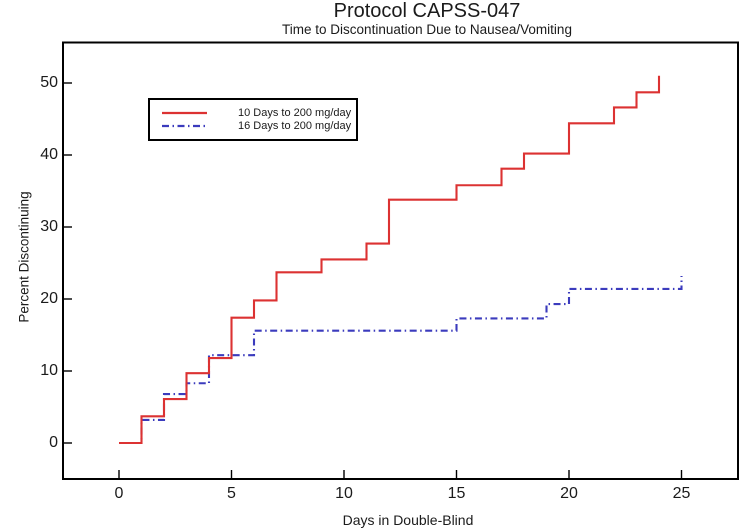 Image resolution: width=750 pixels, height=532 pixels. I want to click on legend-row: 16 Days to 200 mg/day, so click(259, 125).